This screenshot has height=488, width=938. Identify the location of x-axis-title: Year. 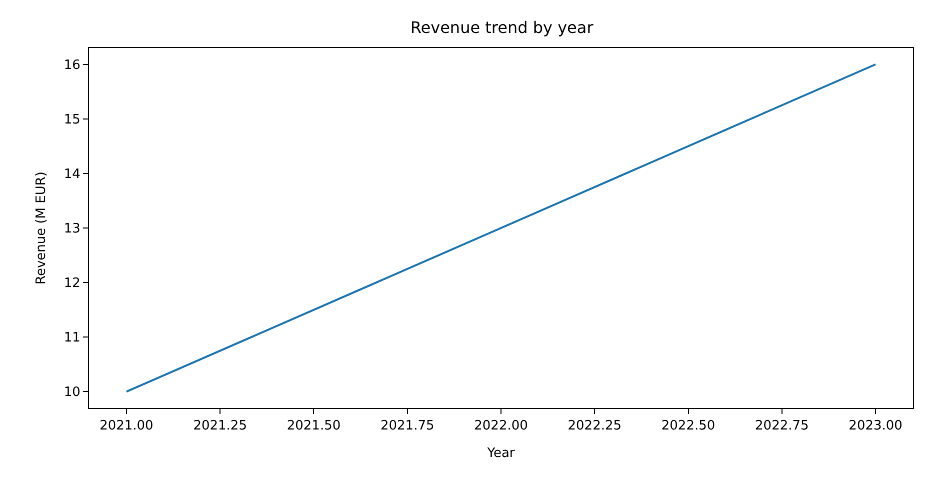
(501, 454).